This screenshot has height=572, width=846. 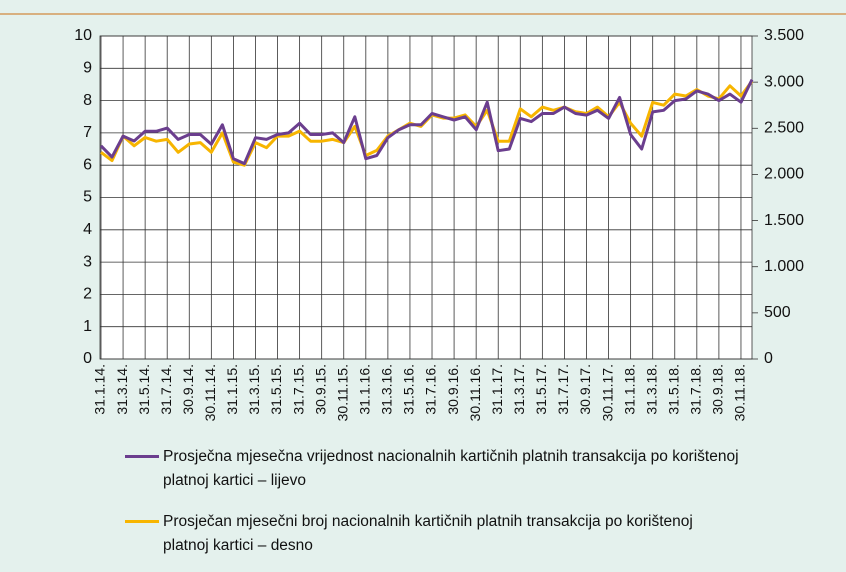 I want to click on y-tick-label: 3, so click(x=87, y=261).